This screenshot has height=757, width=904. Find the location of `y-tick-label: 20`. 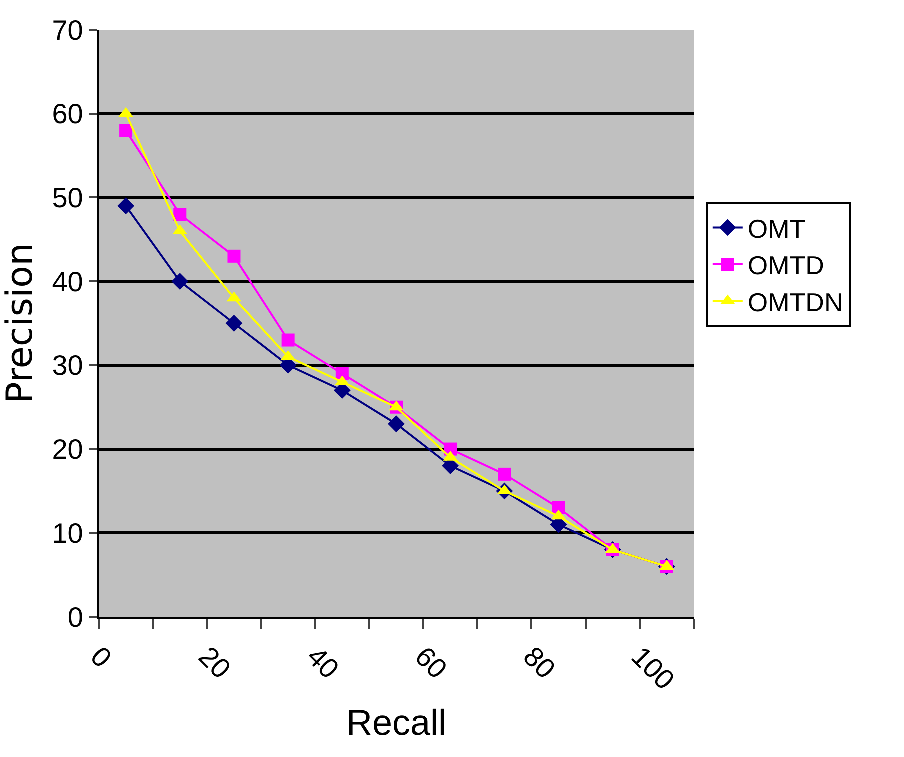

y-tick-label: 20 is located at coordinates (68, 450).